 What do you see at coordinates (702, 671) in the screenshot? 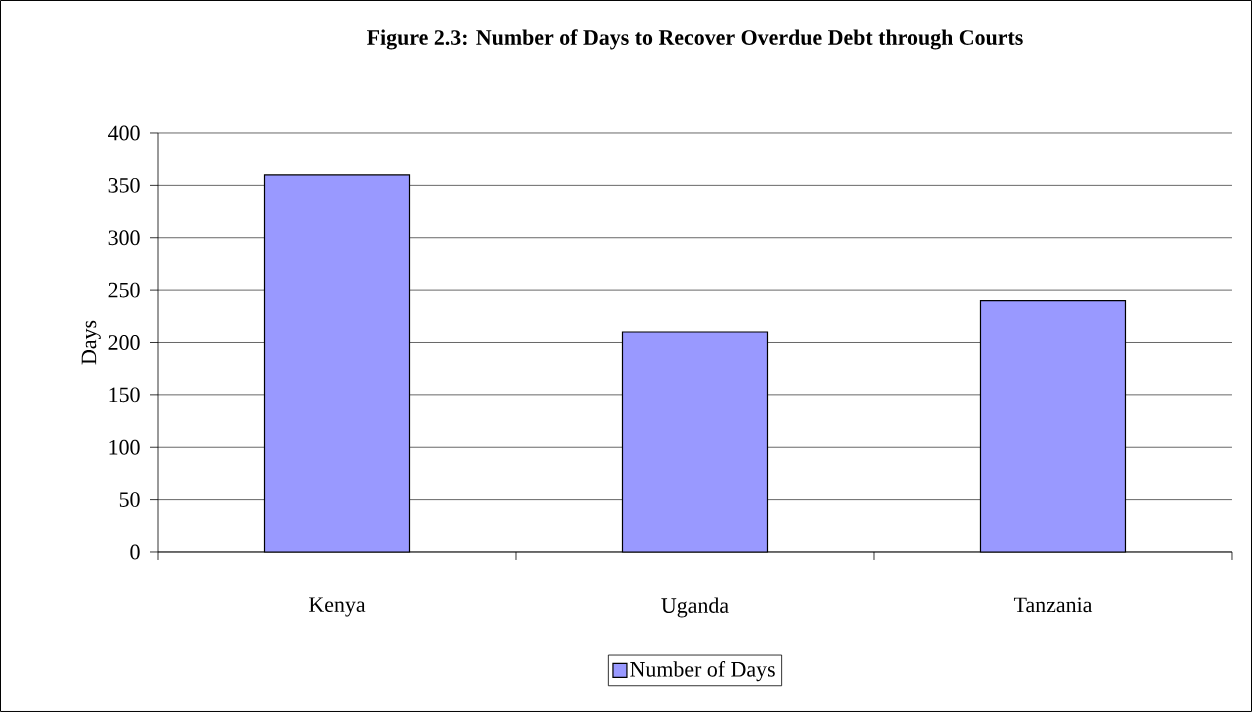
I see `legend-label: Number of Days` at bounding box center [702, 671].